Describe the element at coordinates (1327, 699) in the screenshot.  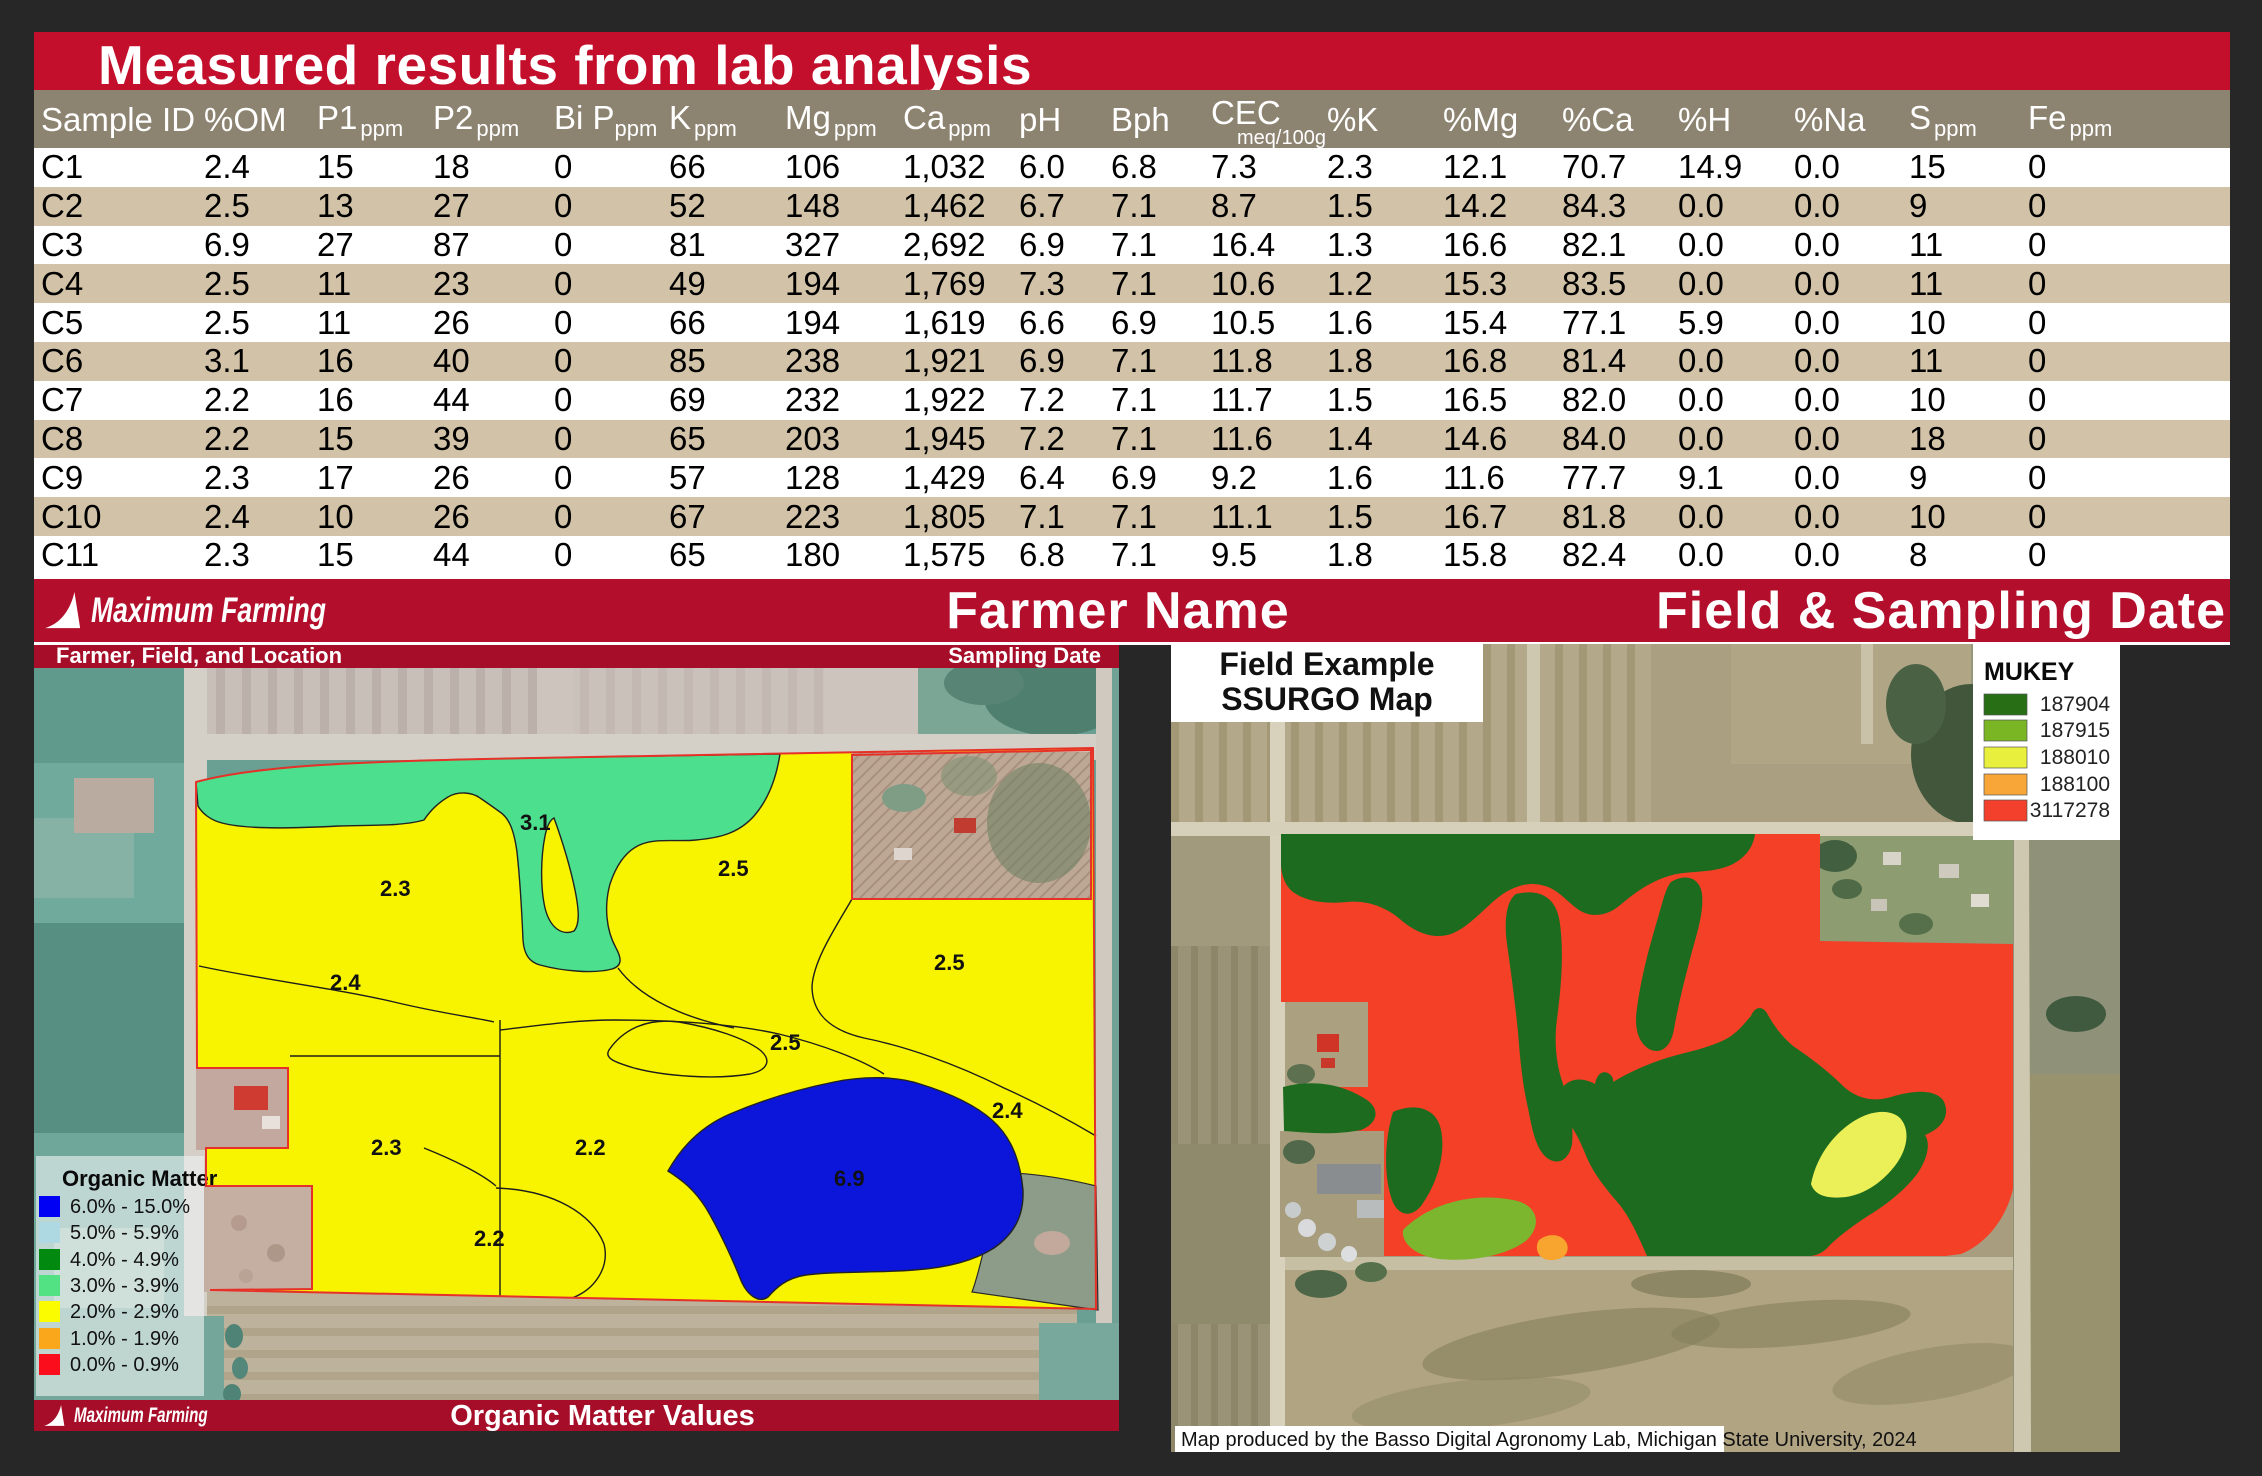
I see `svg-text: SSURGO Map` at that location.